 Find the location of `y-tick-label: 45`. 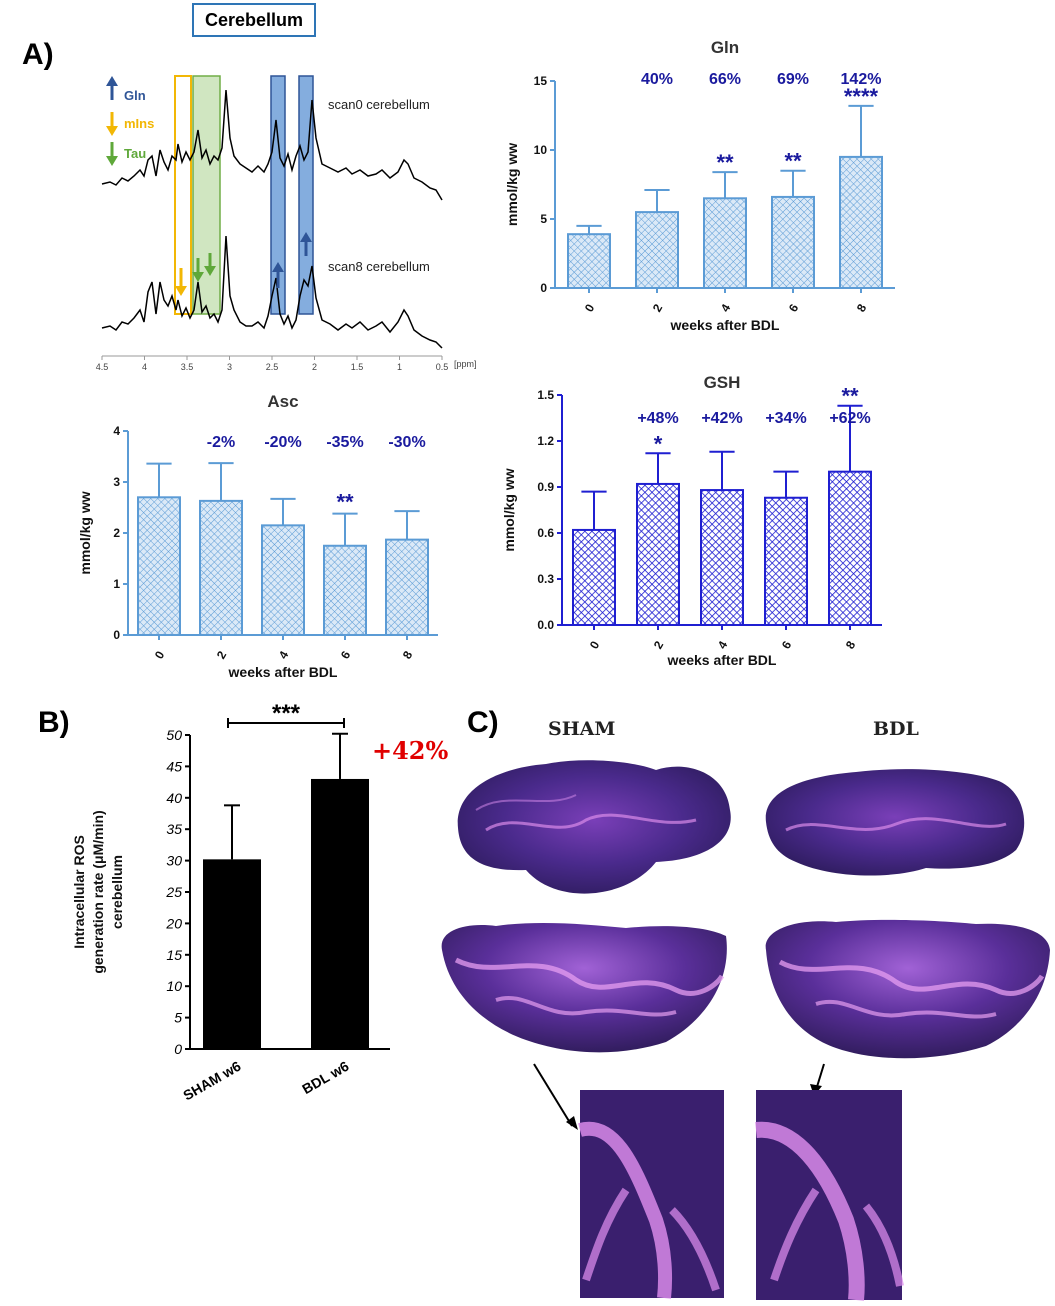

y-tick-label: 45 is located at coordinates (174, 766).